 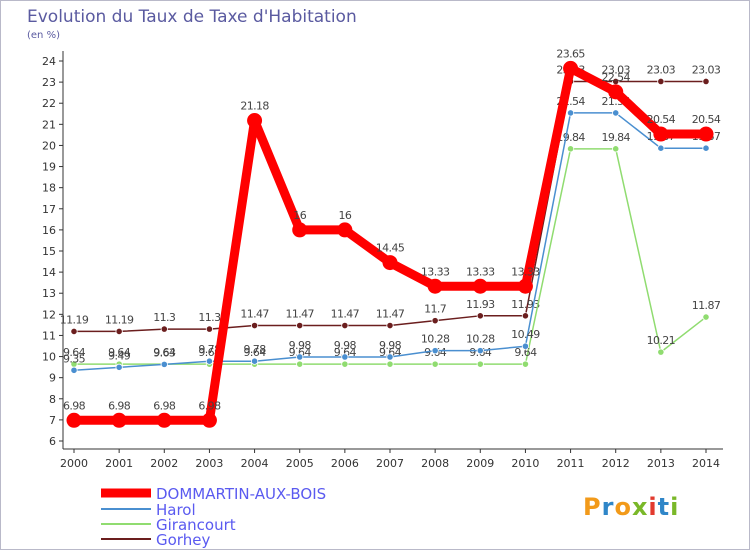 What do you see at coordinates (49, 61) in the screenshot?
I see `y-tick-label: 24` at bounding box center [49, 61].